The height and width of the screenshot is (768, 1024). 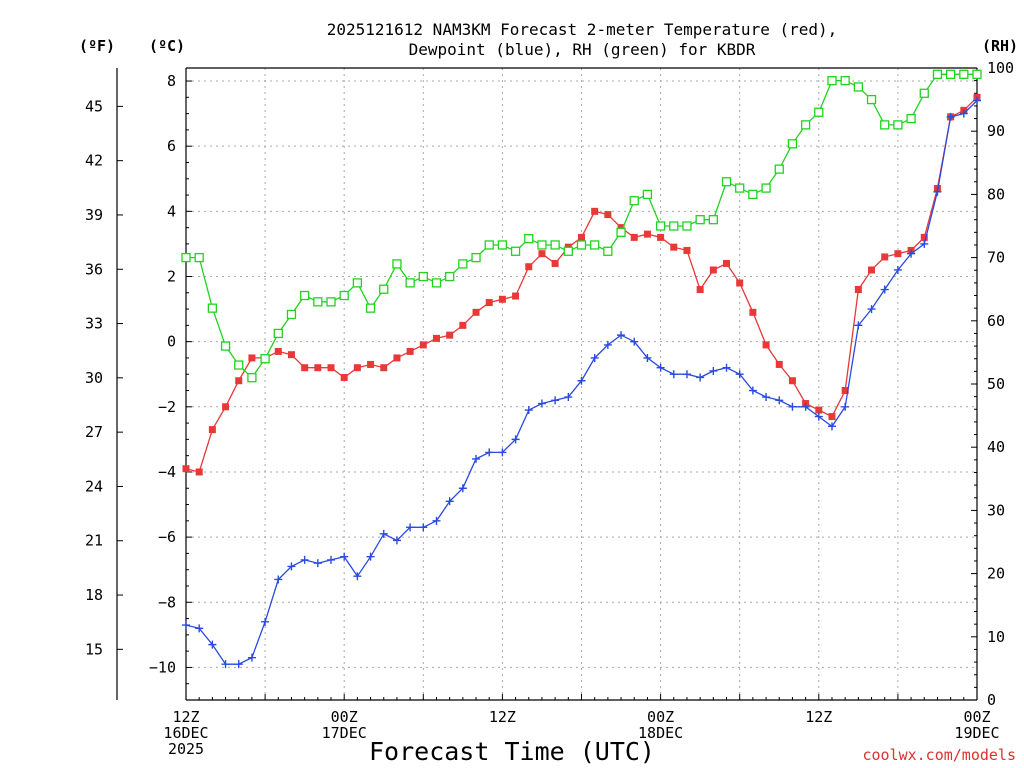 I want to click on time-tick-label: 18DEC, so click(x=660, y=733).